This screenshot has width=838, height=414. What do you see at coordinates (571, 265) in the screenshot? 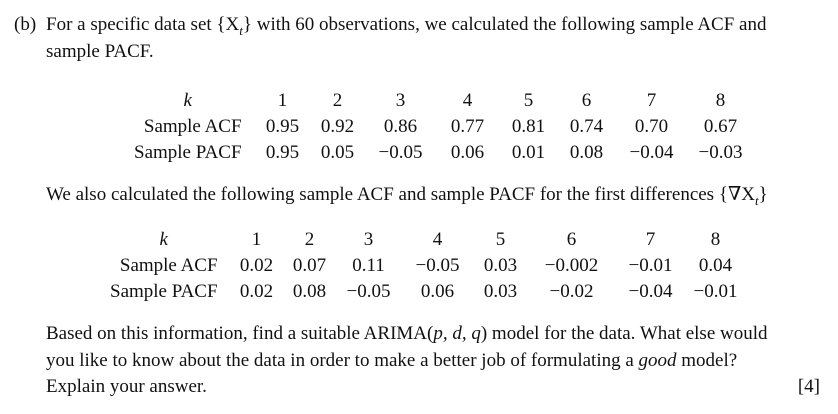
I see `acf-cell: −0.002` at bounding box center [571, 265].